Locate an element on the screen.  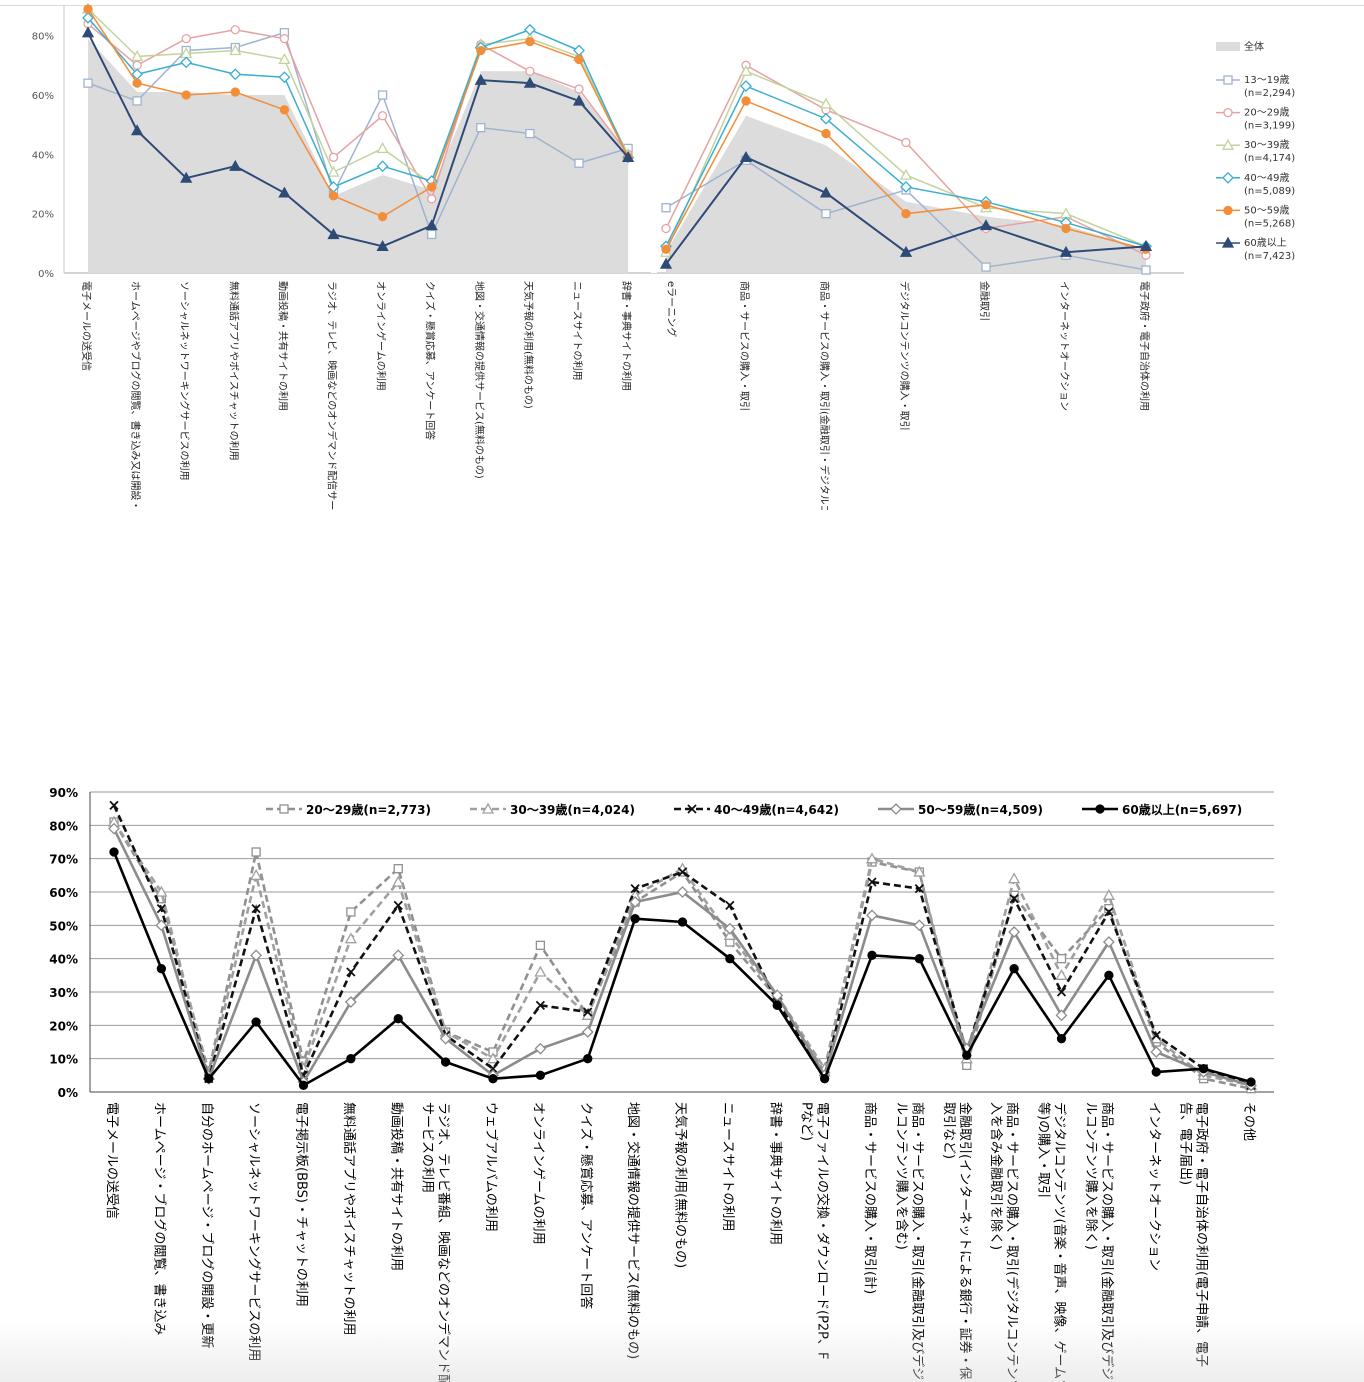
x-category-label: 自分のホームページ・ブログの開設・更新 is located at coordinates (207, 1225).